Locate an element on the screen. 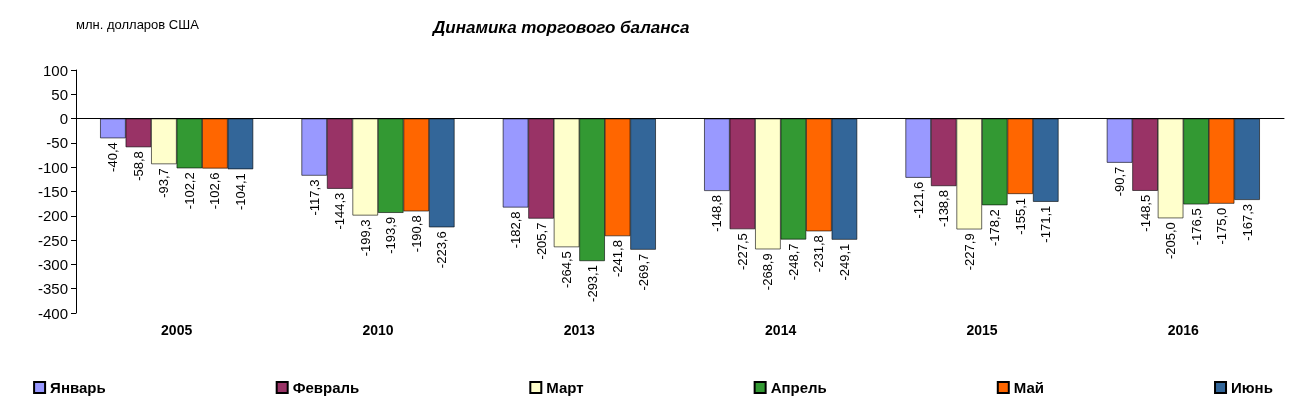 The height and width of the screenshot is (414, 1306). data-label: -269,7 is located at coordinates (643, 272).